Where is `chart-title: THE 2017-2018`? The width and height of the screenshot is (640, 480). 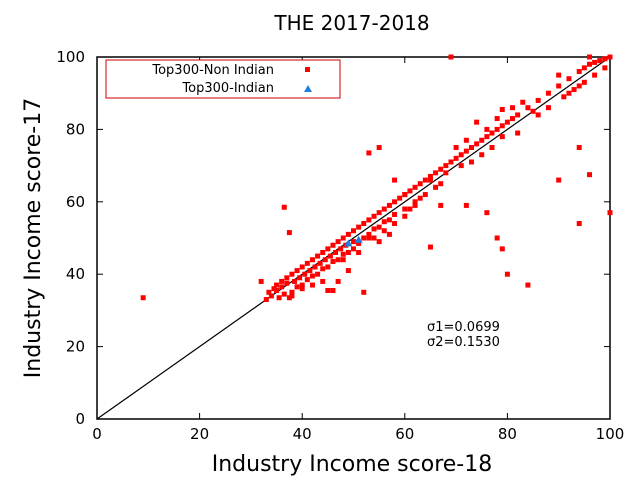 chart-title: THE 2017-2018 is located at coordinates (351, 23).